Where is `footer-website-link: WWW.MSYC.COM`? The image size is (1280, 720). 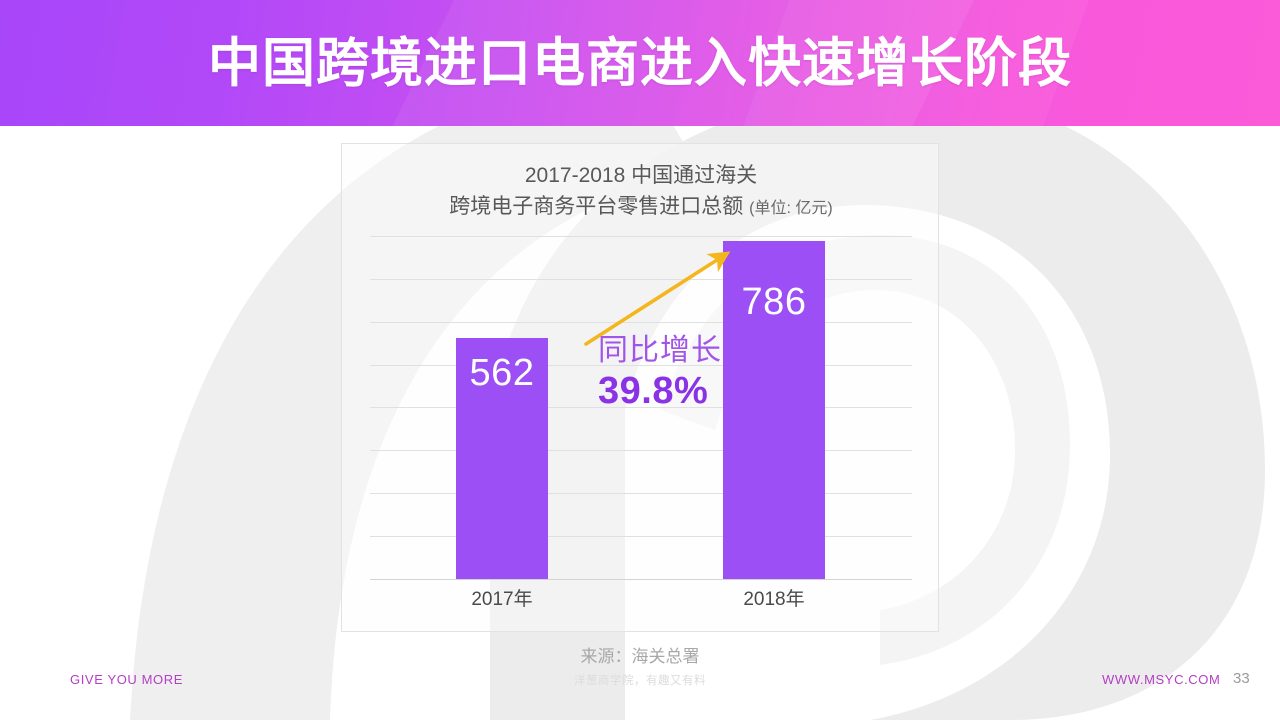 footer-website-link: WWW.MSYC.COM is located at coordinates (1161, 679).